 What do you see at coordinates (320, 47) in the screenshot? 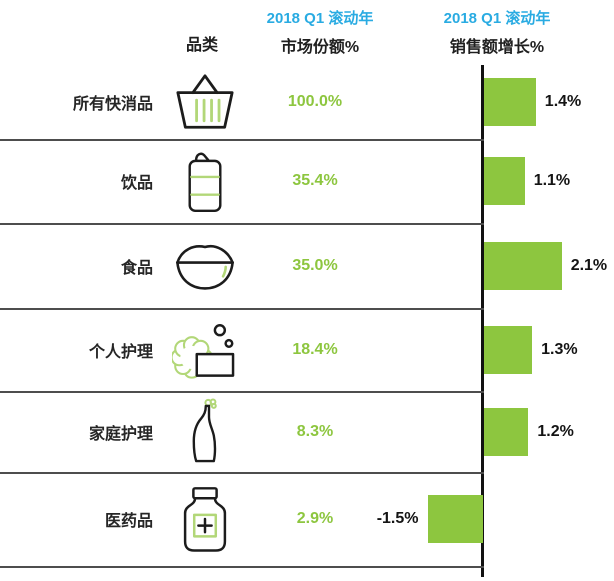
I see `share-metric-label: 市场份额%` at bounding box center [320, 47].